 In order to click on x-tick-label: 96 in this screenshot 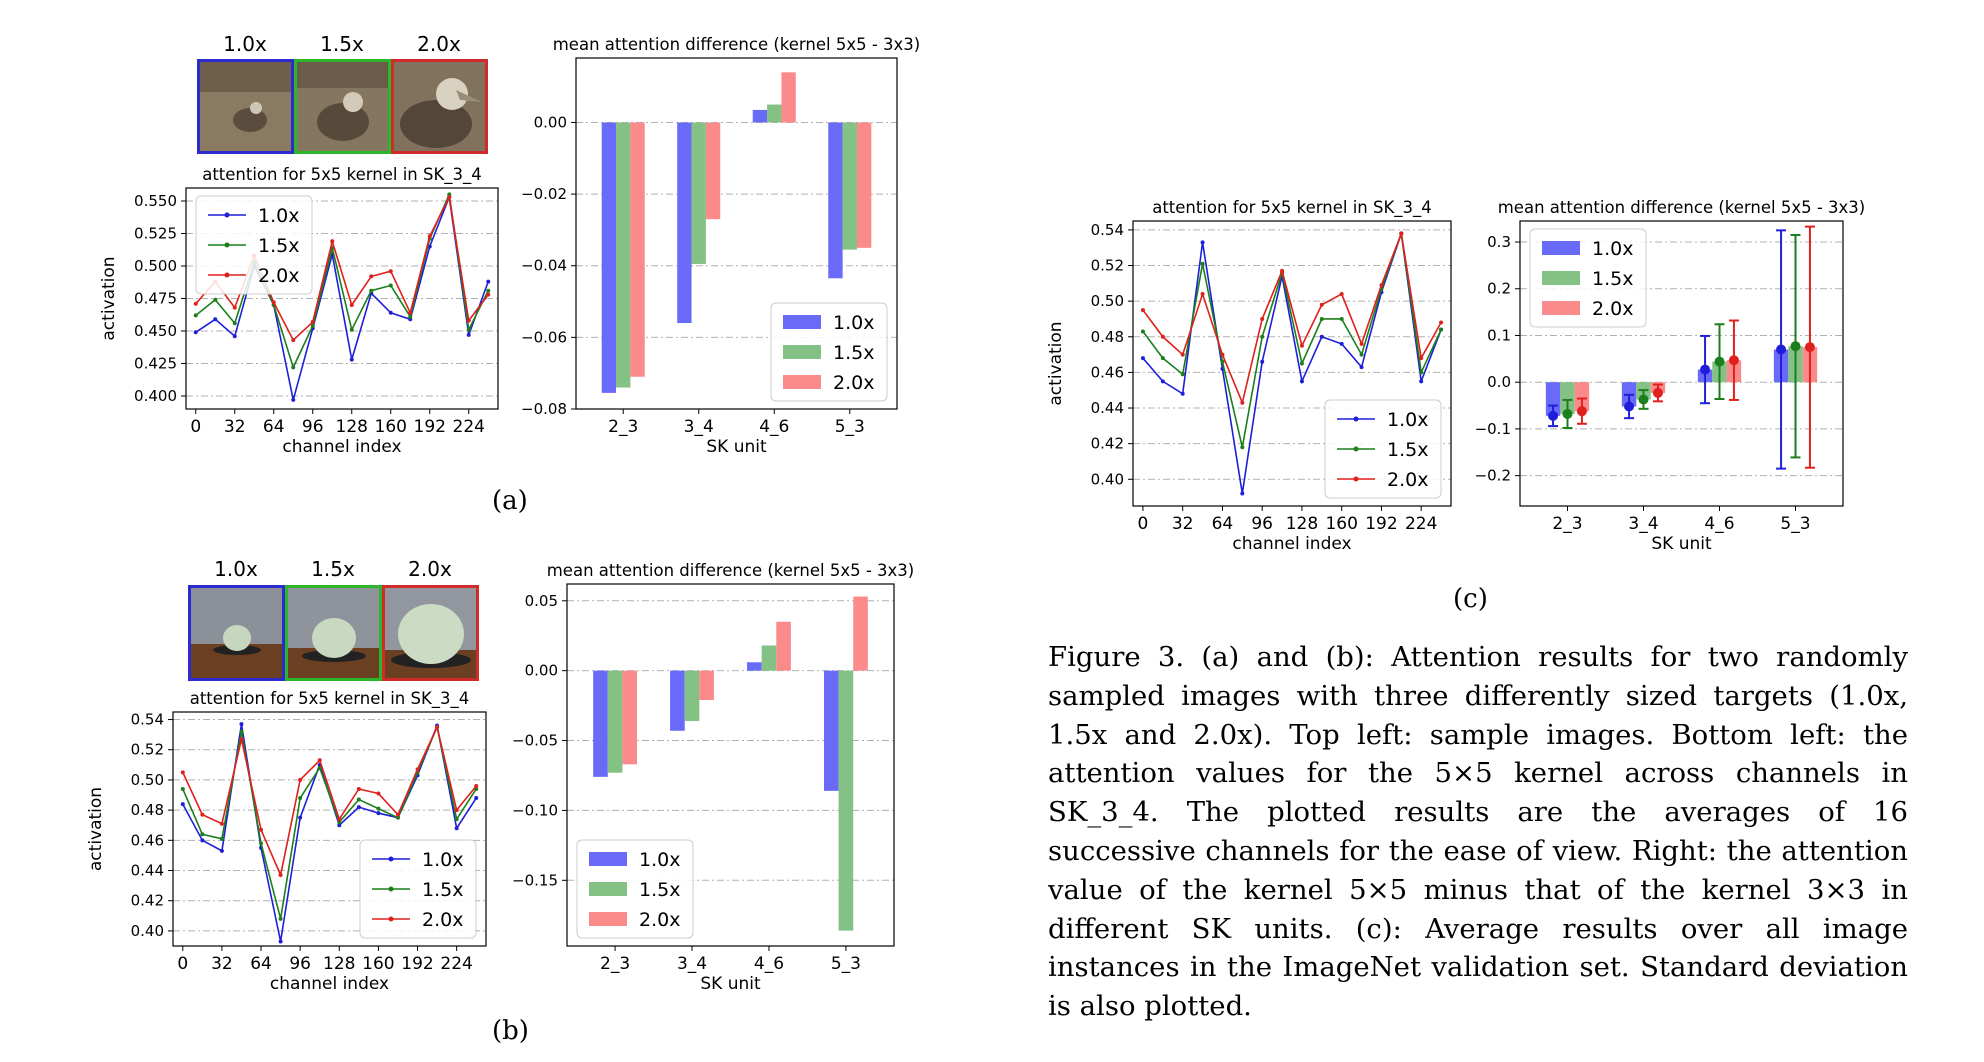, I will do `click(1262, 524)`.